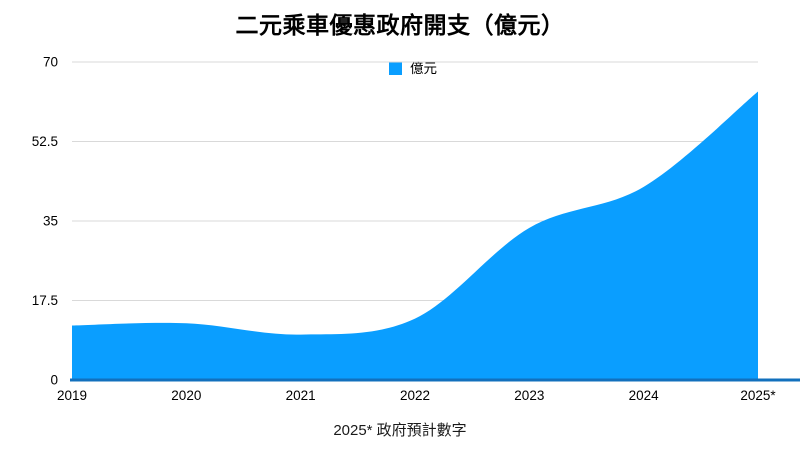 Image resolution: width=800 pixels, height=468 pixels. I want to click on x-axis-tick-label: 2021, so click(301, 395).